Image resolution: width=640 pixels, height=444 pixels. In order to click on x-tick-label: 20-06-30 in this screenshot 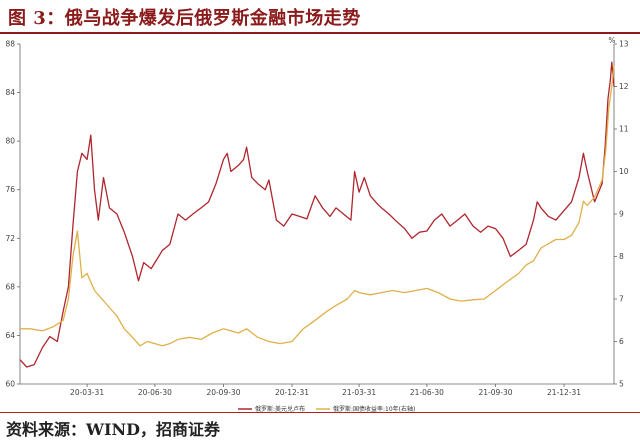, I will do `click(155, 392)`.